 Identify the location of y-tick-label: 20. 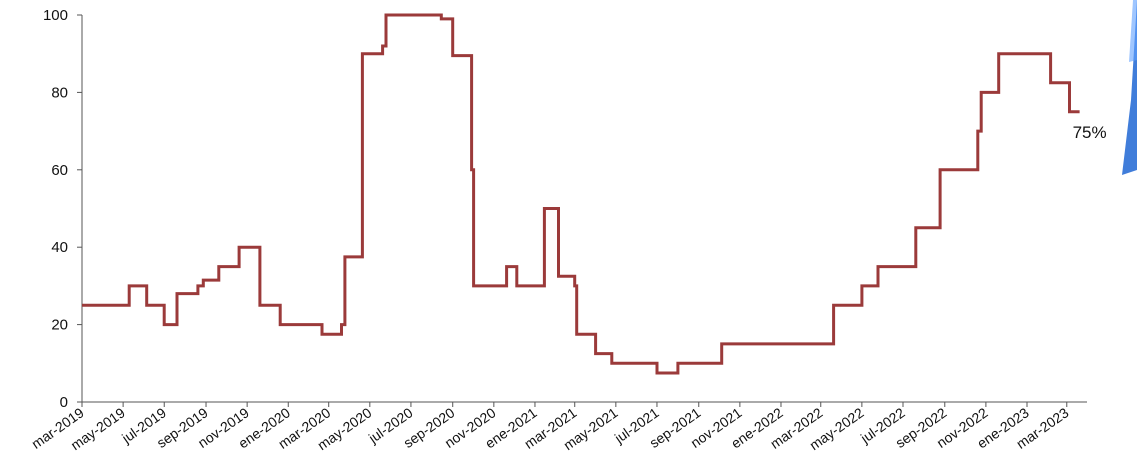
(59, 325).